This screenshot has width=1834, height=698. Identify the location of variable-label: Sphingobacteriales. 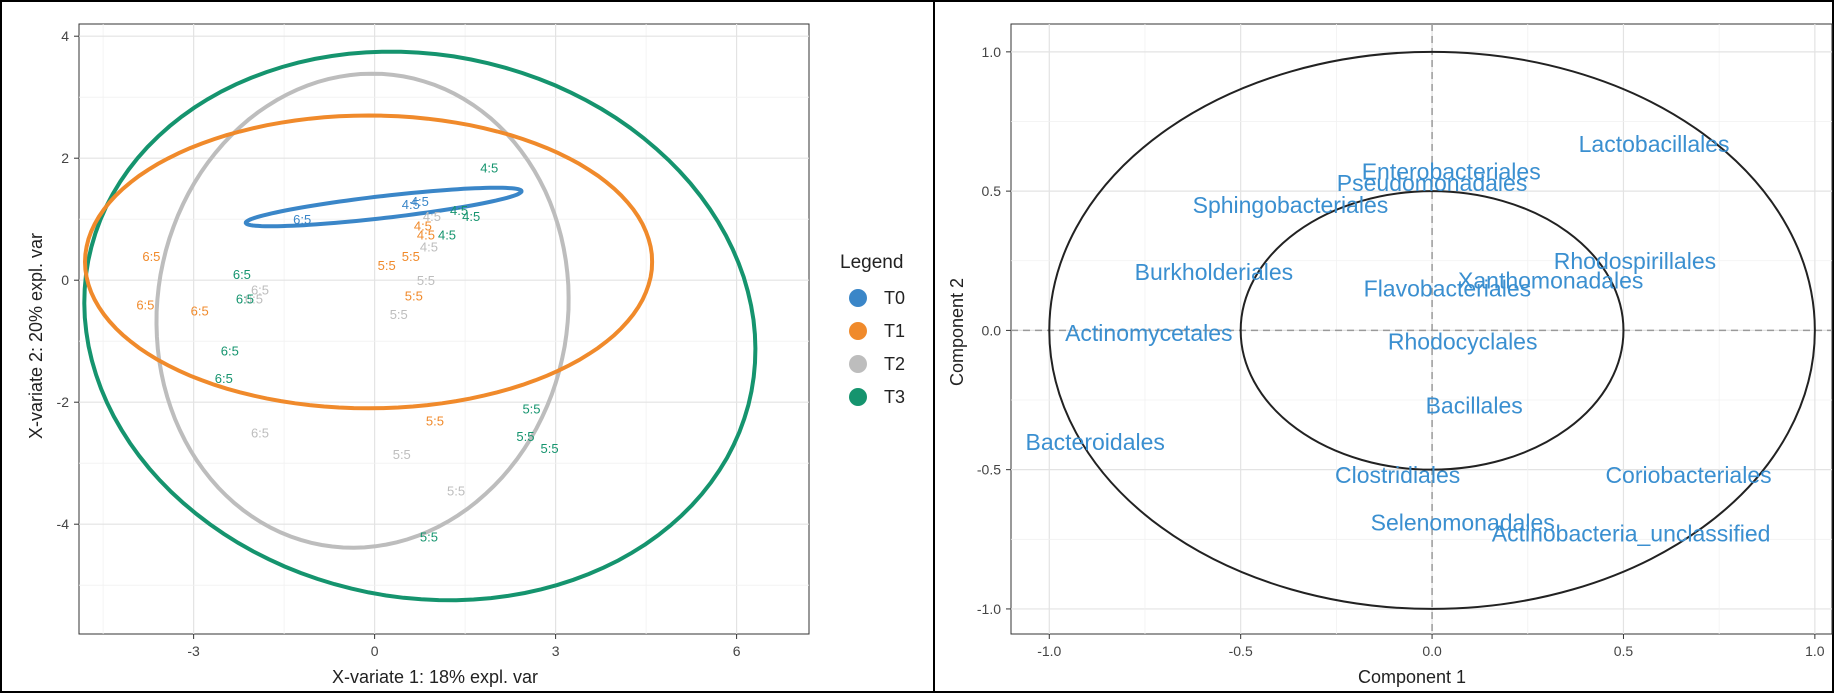
(1291, 205).